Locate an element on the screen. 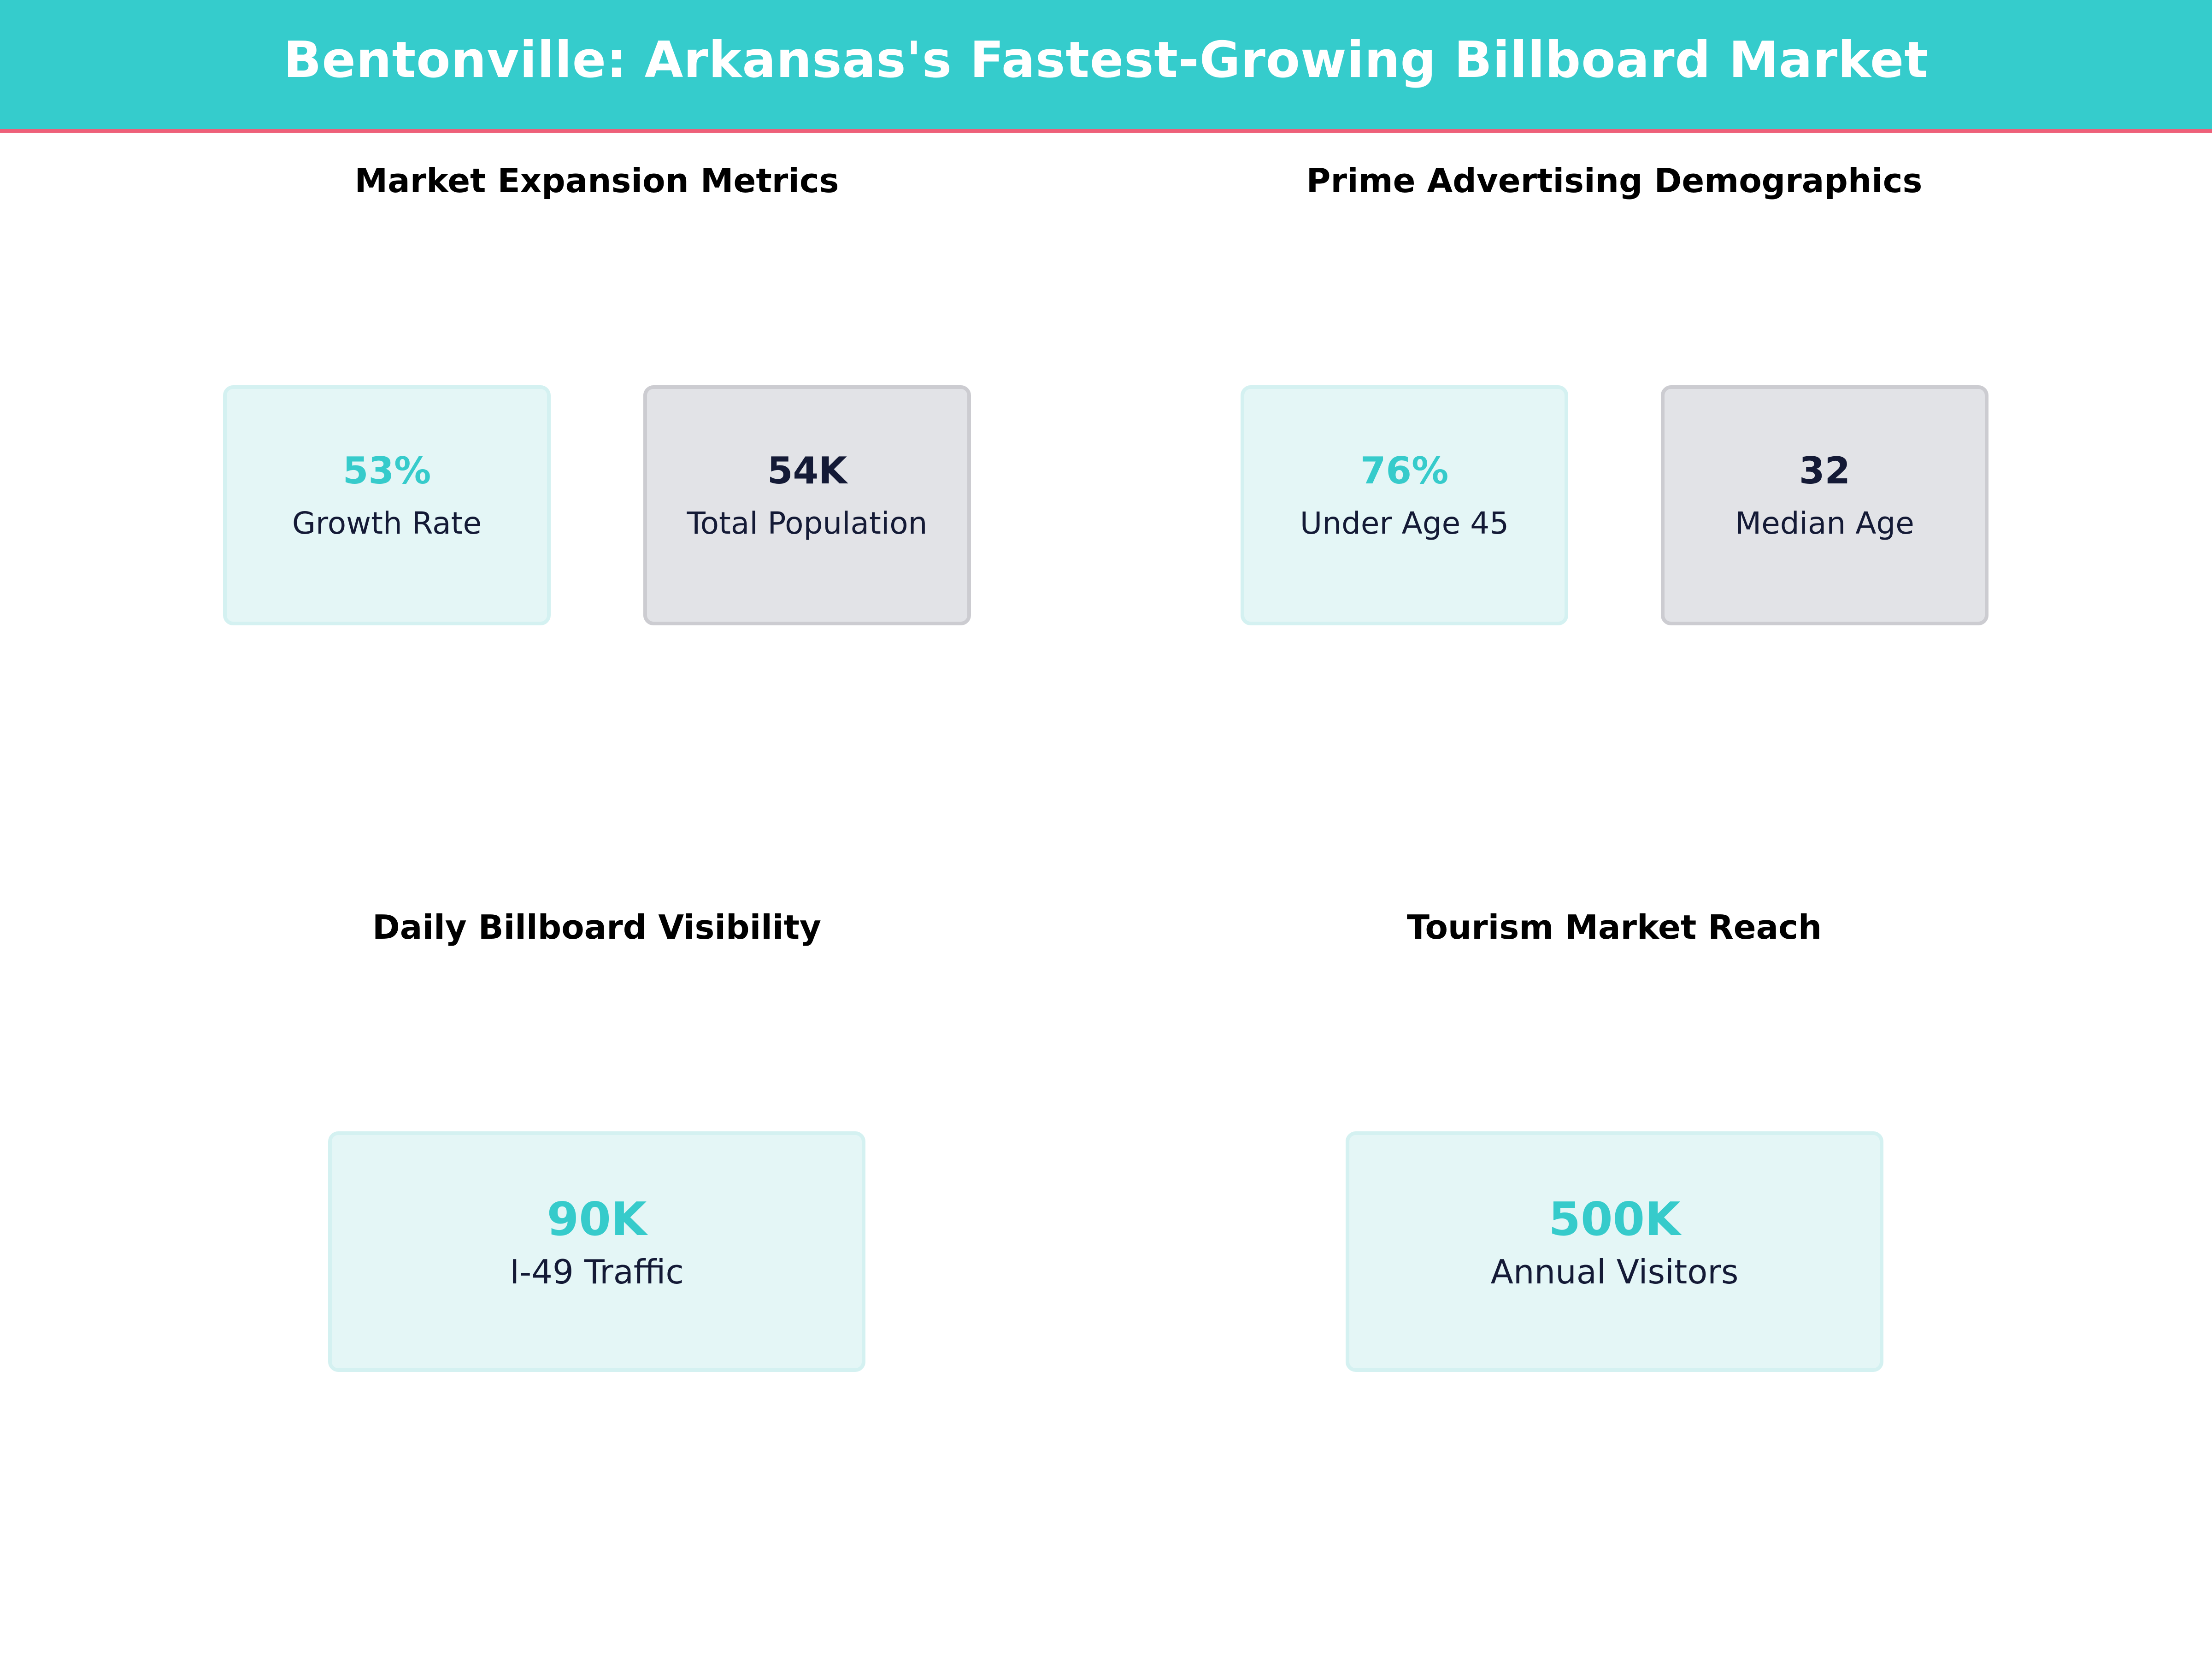  metric-card-i49-traffic: 90K I-49 Traffic is located at coordinates (596, 1251).